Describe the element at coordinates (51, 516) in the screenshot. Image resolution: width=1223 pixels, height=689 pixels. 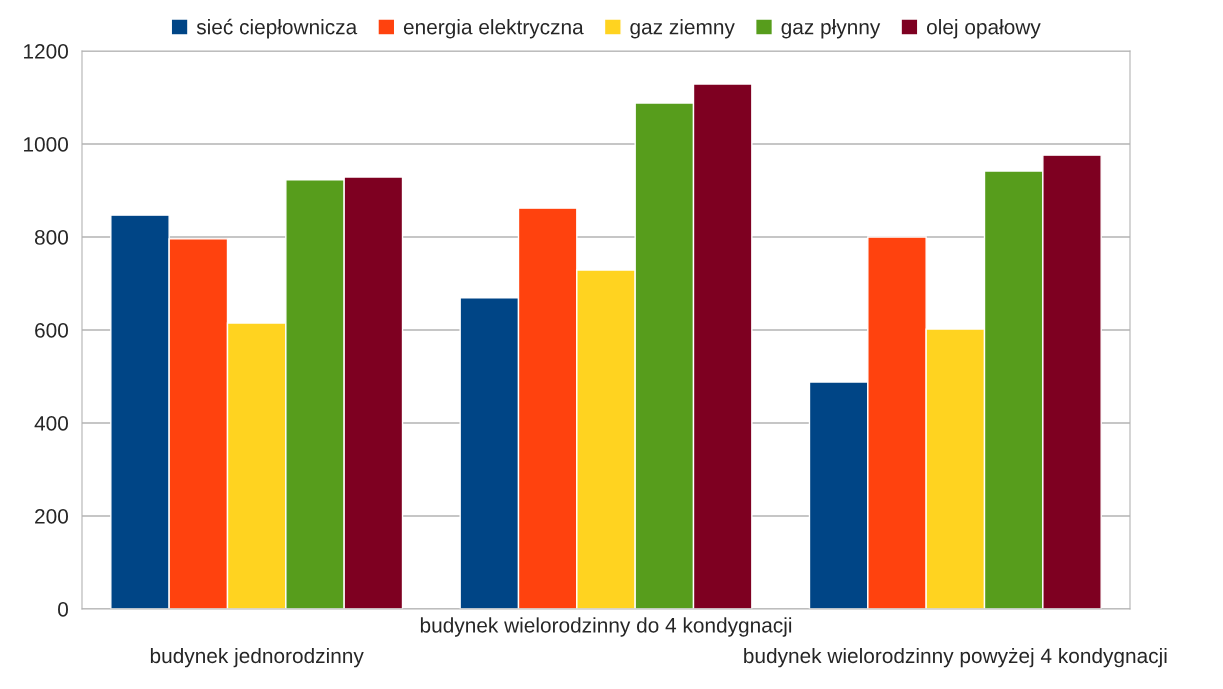
I see `y-tick-label: 200` at that location.